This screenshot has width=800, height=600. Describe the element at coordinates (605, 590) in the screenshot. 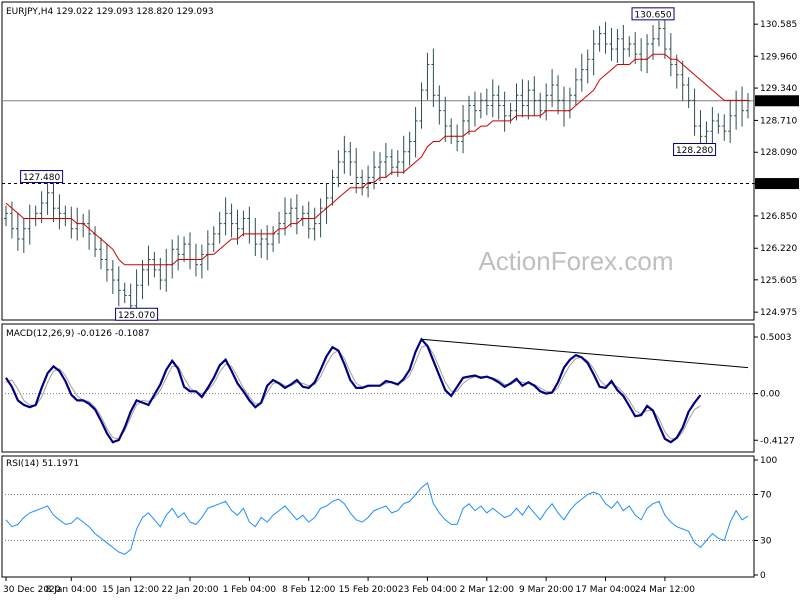

I see `time-tick-label: 17 Mar 04:00` at that location.